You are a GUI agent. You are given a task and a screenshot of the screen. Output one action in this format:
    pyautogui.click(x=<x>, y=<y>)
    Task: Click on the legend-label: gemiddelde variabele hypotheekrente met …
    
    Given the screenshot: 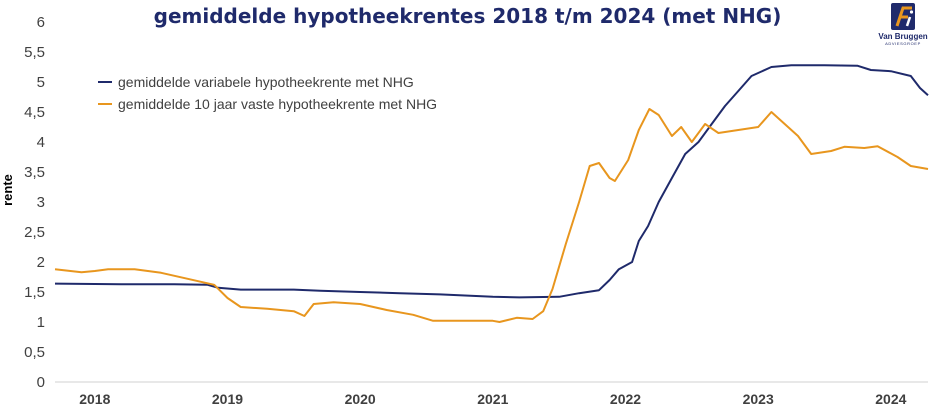 What is the action you would take?
    pyautogui.click(x=266, y=82)
    